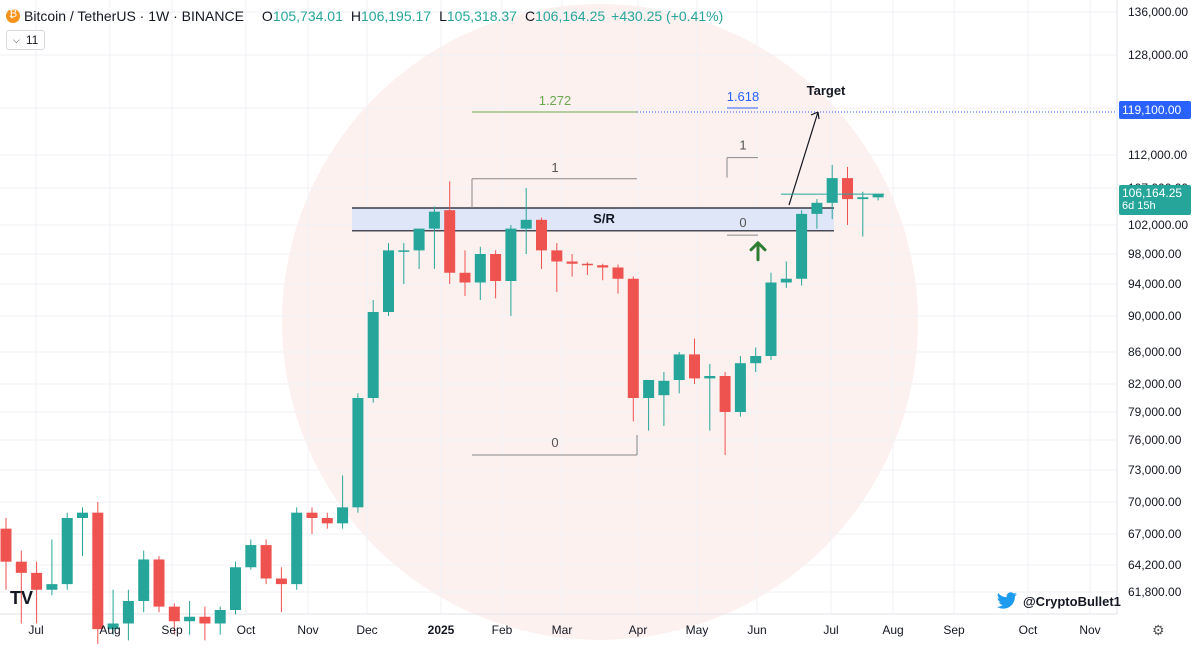 This screenshot has width=1200, height=649. Describe the element at coordinates (1152, 110) in the screenshot. I see `target-price-value: 119,100.00` at that location.